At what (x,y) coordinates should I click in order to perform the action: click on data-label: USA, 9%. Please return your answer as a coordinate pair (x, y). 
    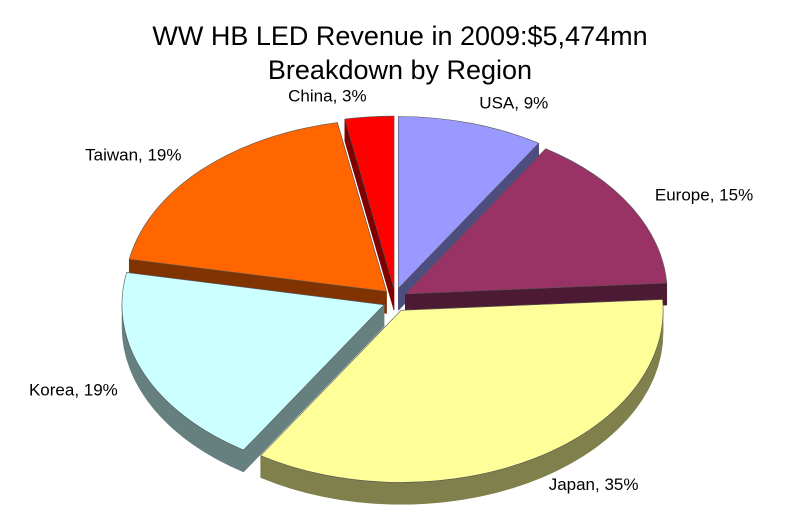
    Looking at the image, I should click on (513, 103).